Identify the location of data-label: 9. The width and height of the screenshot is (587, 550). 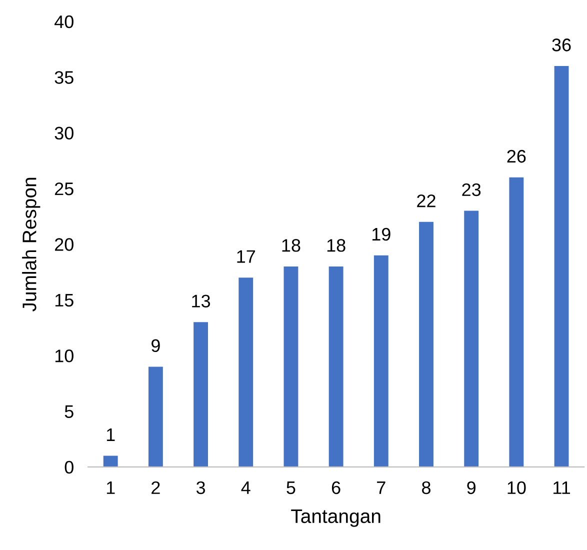
(156, 345).